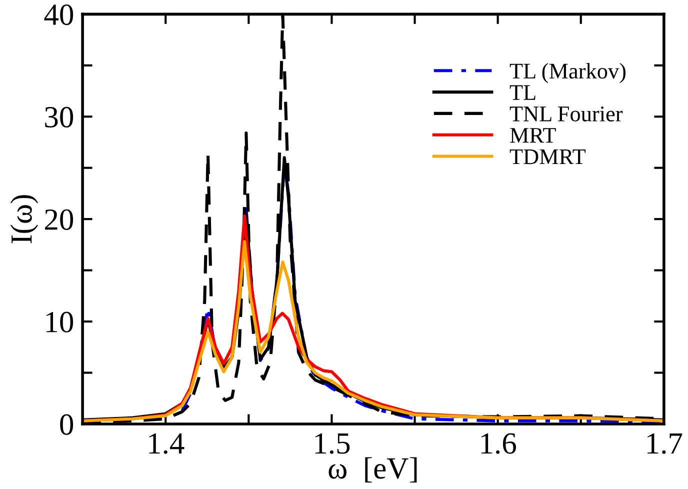 The image size is (688, 489). What do you see at coordinates (548, 156) in the screenshot?
I see `legend-label: TDMRT` at bounding box center [548, 156].